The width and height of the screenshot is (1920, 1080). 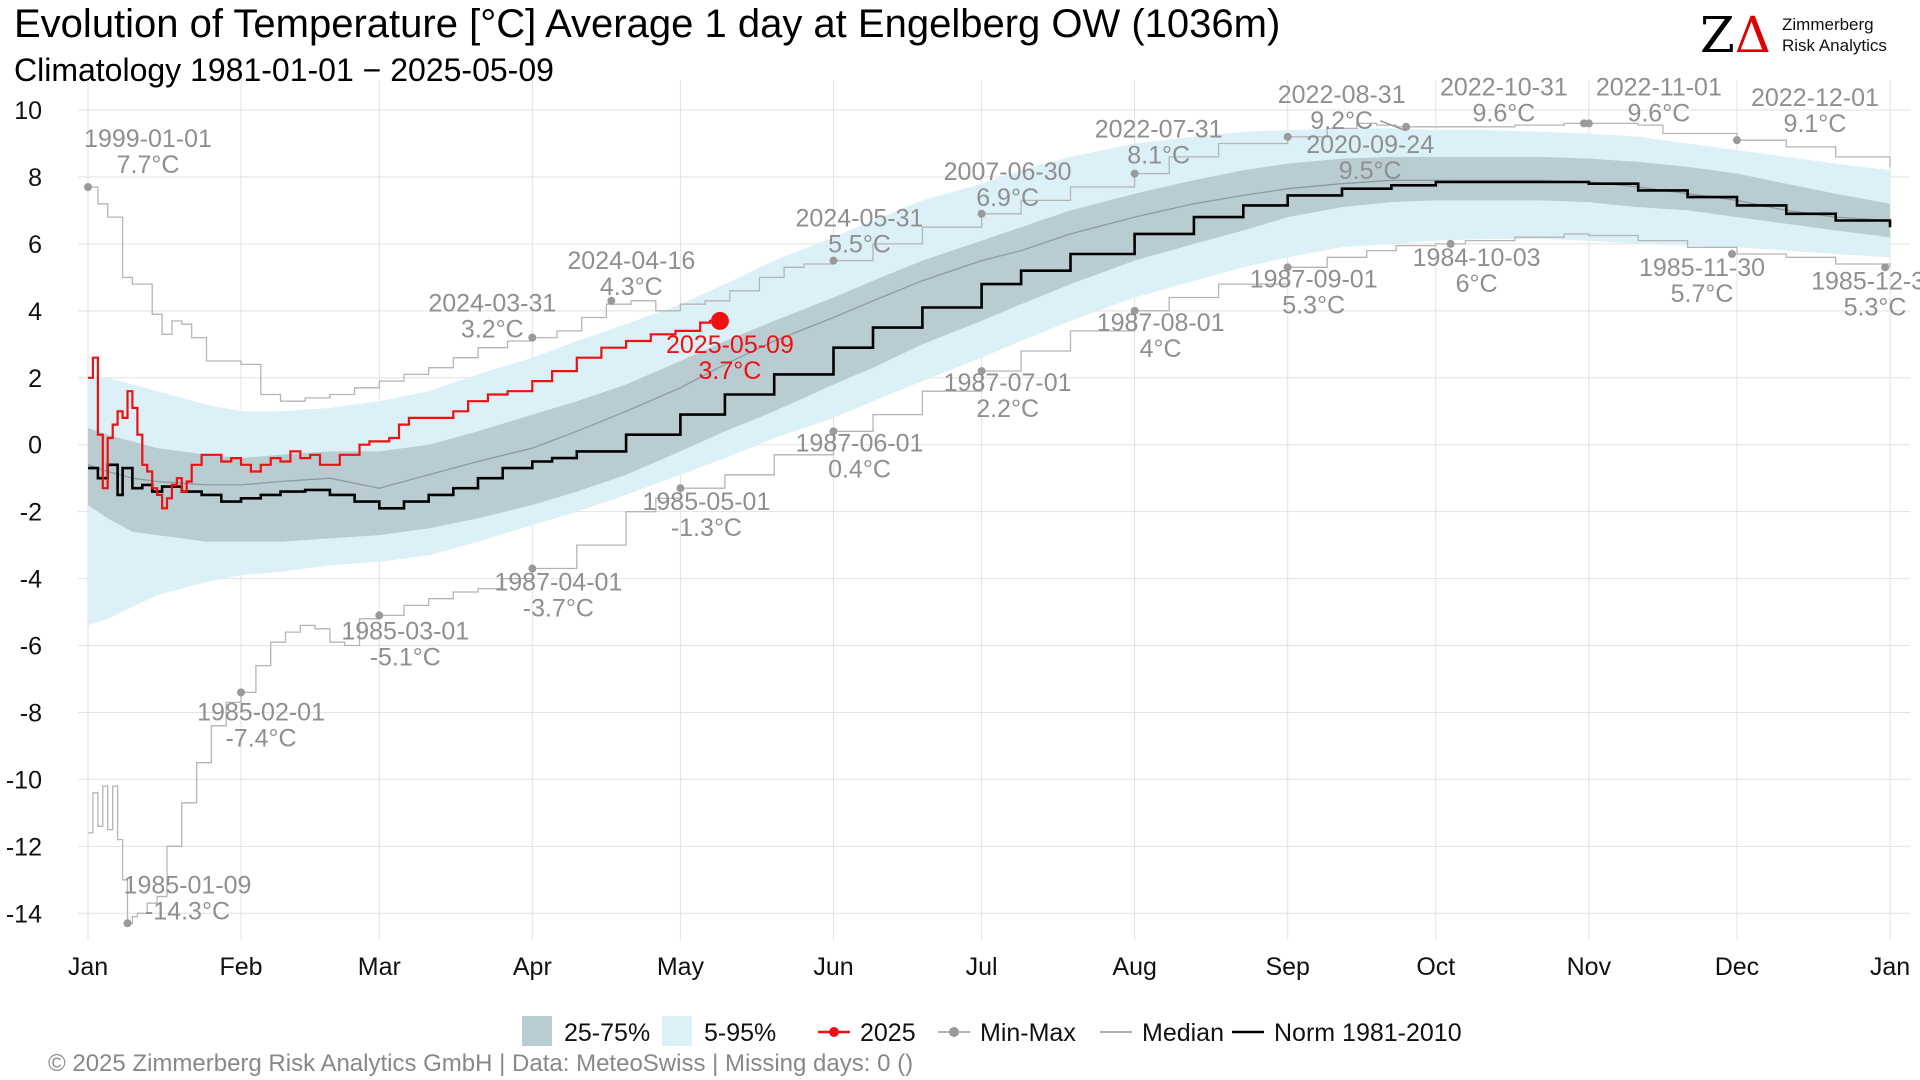 I want to click on y-tick-label: -14, so click(x=24, y=914).